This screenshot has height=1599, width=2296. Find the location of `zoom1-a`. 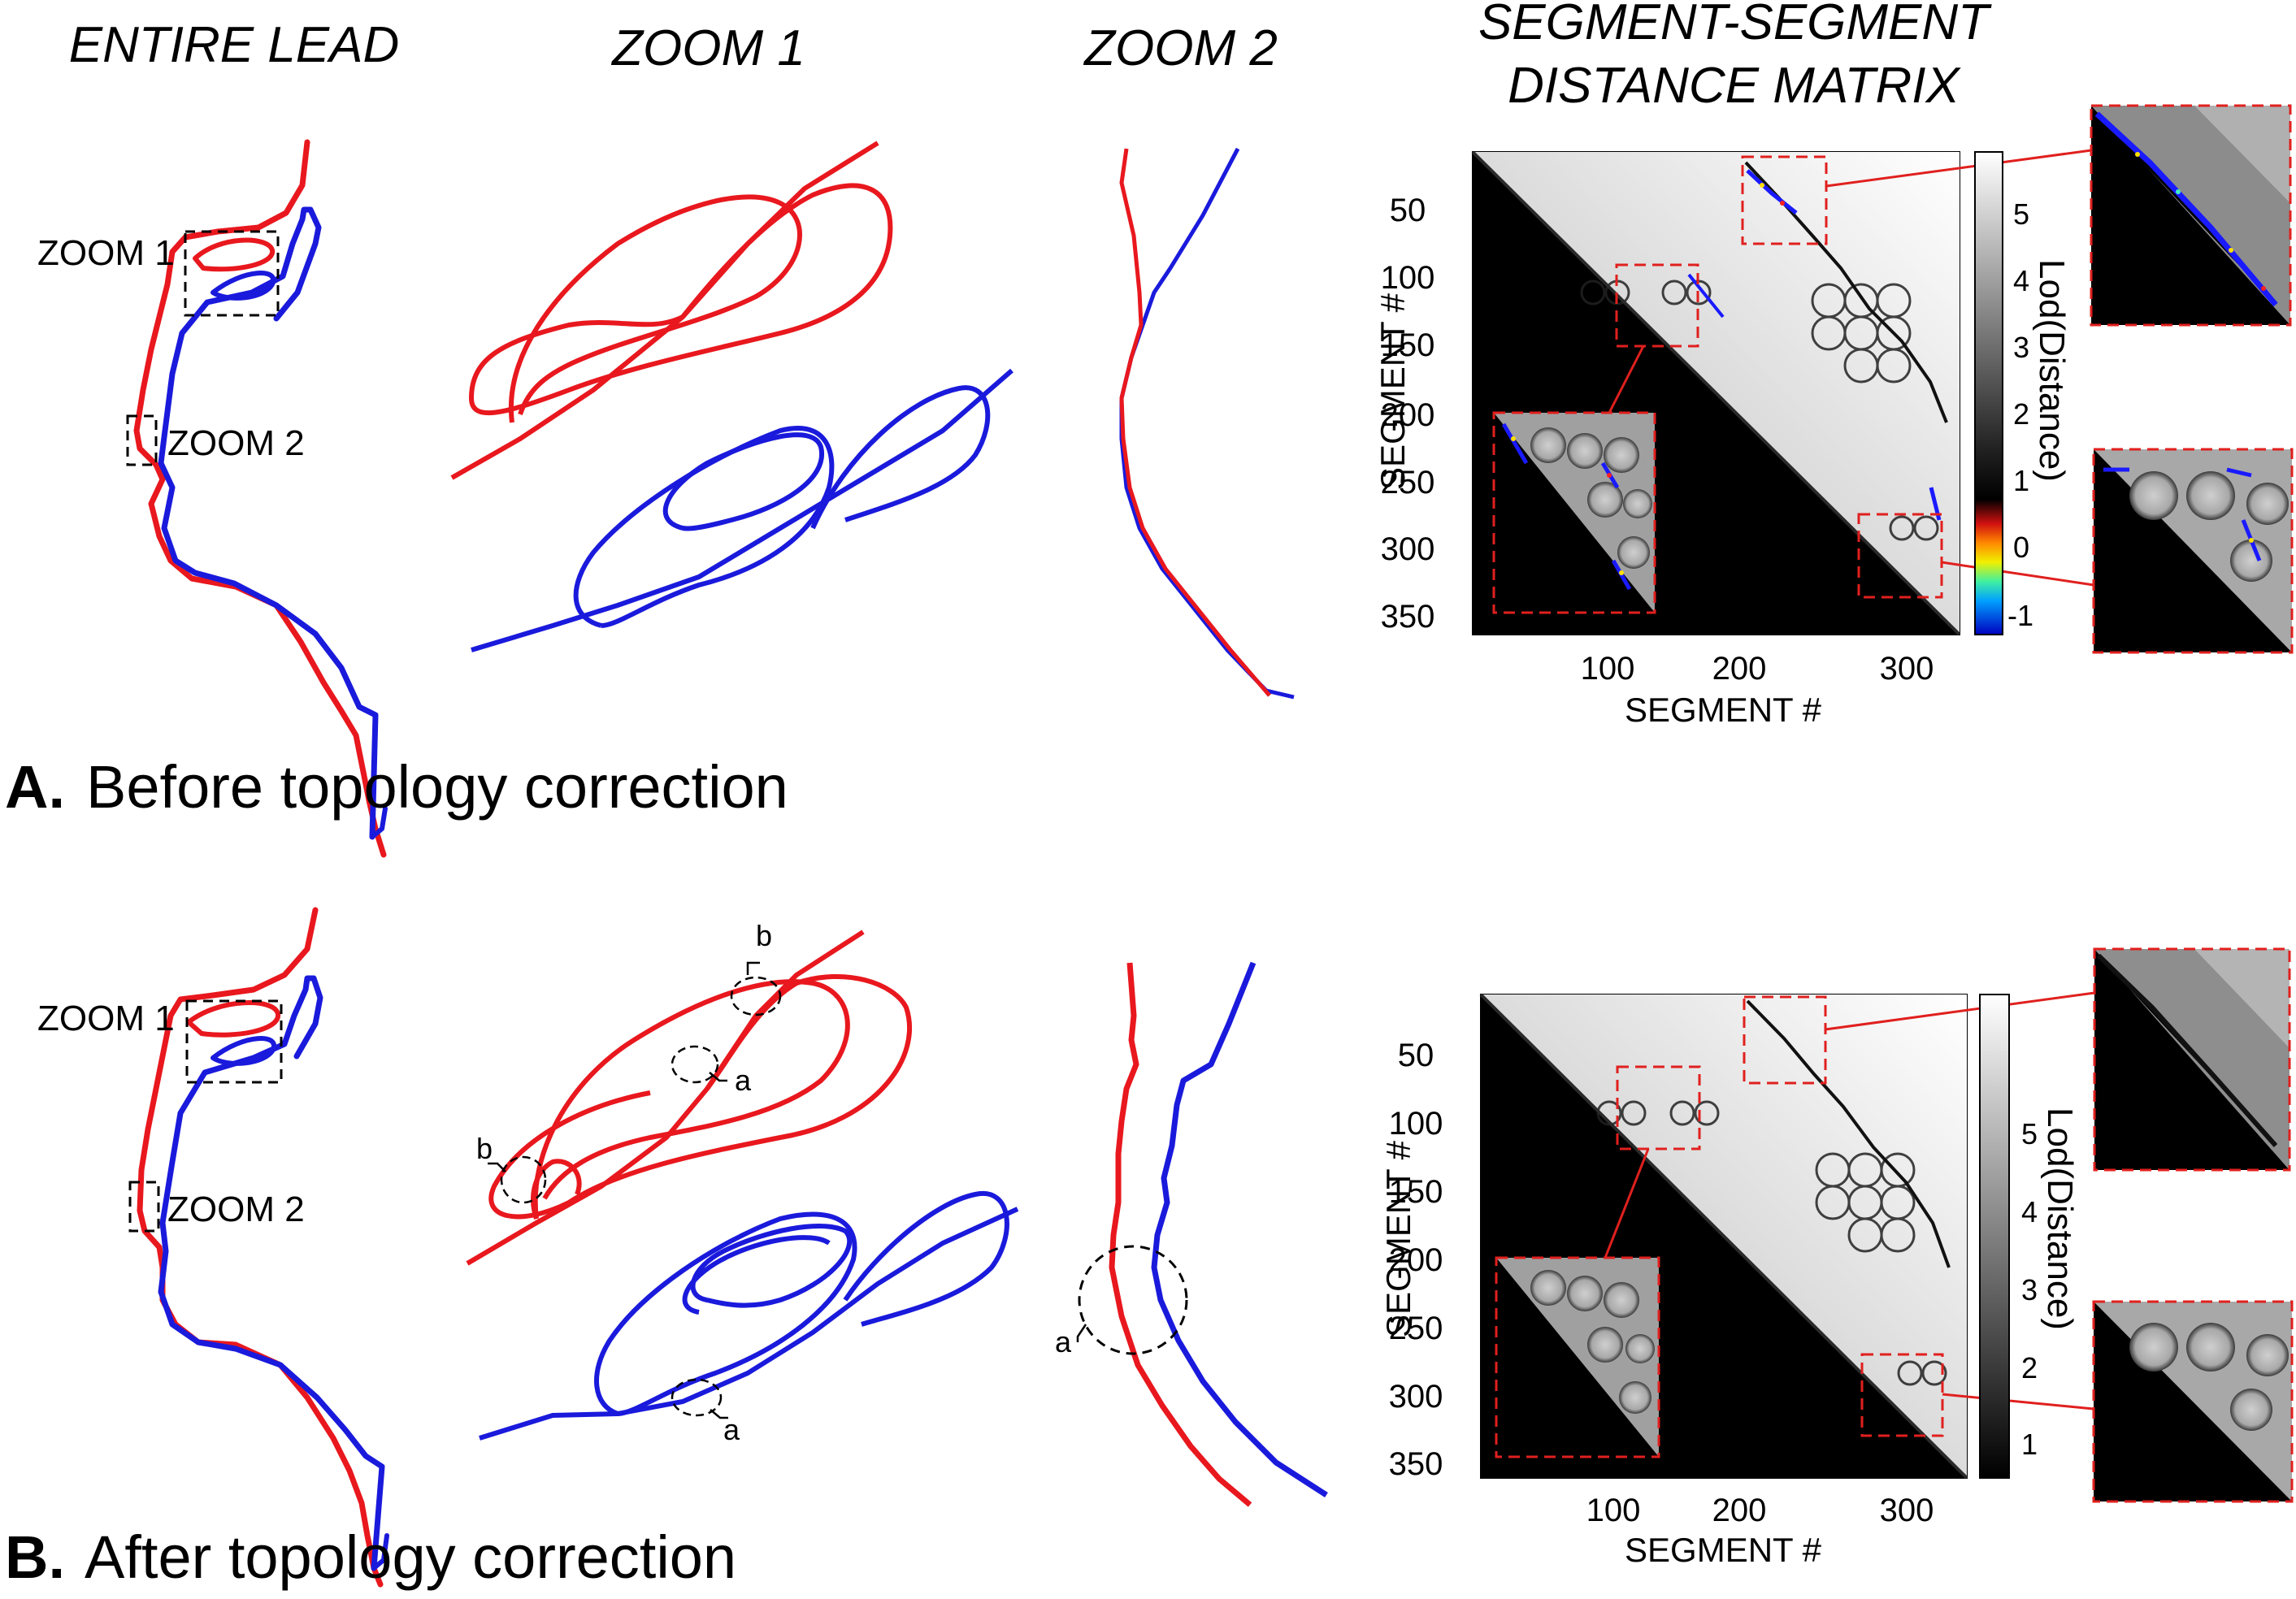

zoom1-a is located at coordinates (731, 396).